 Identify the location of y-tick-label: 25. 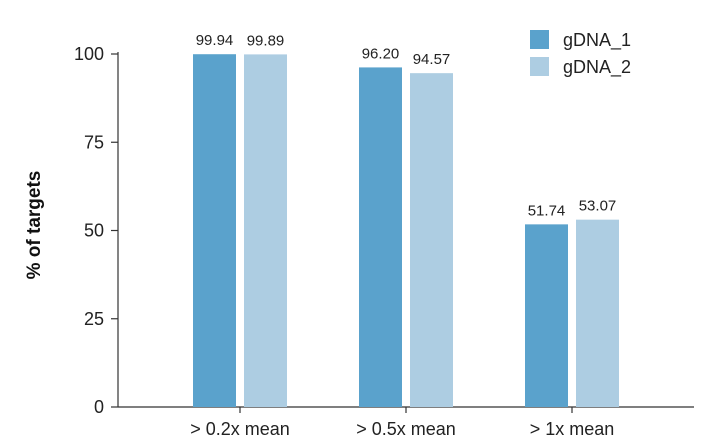
(94, 319).